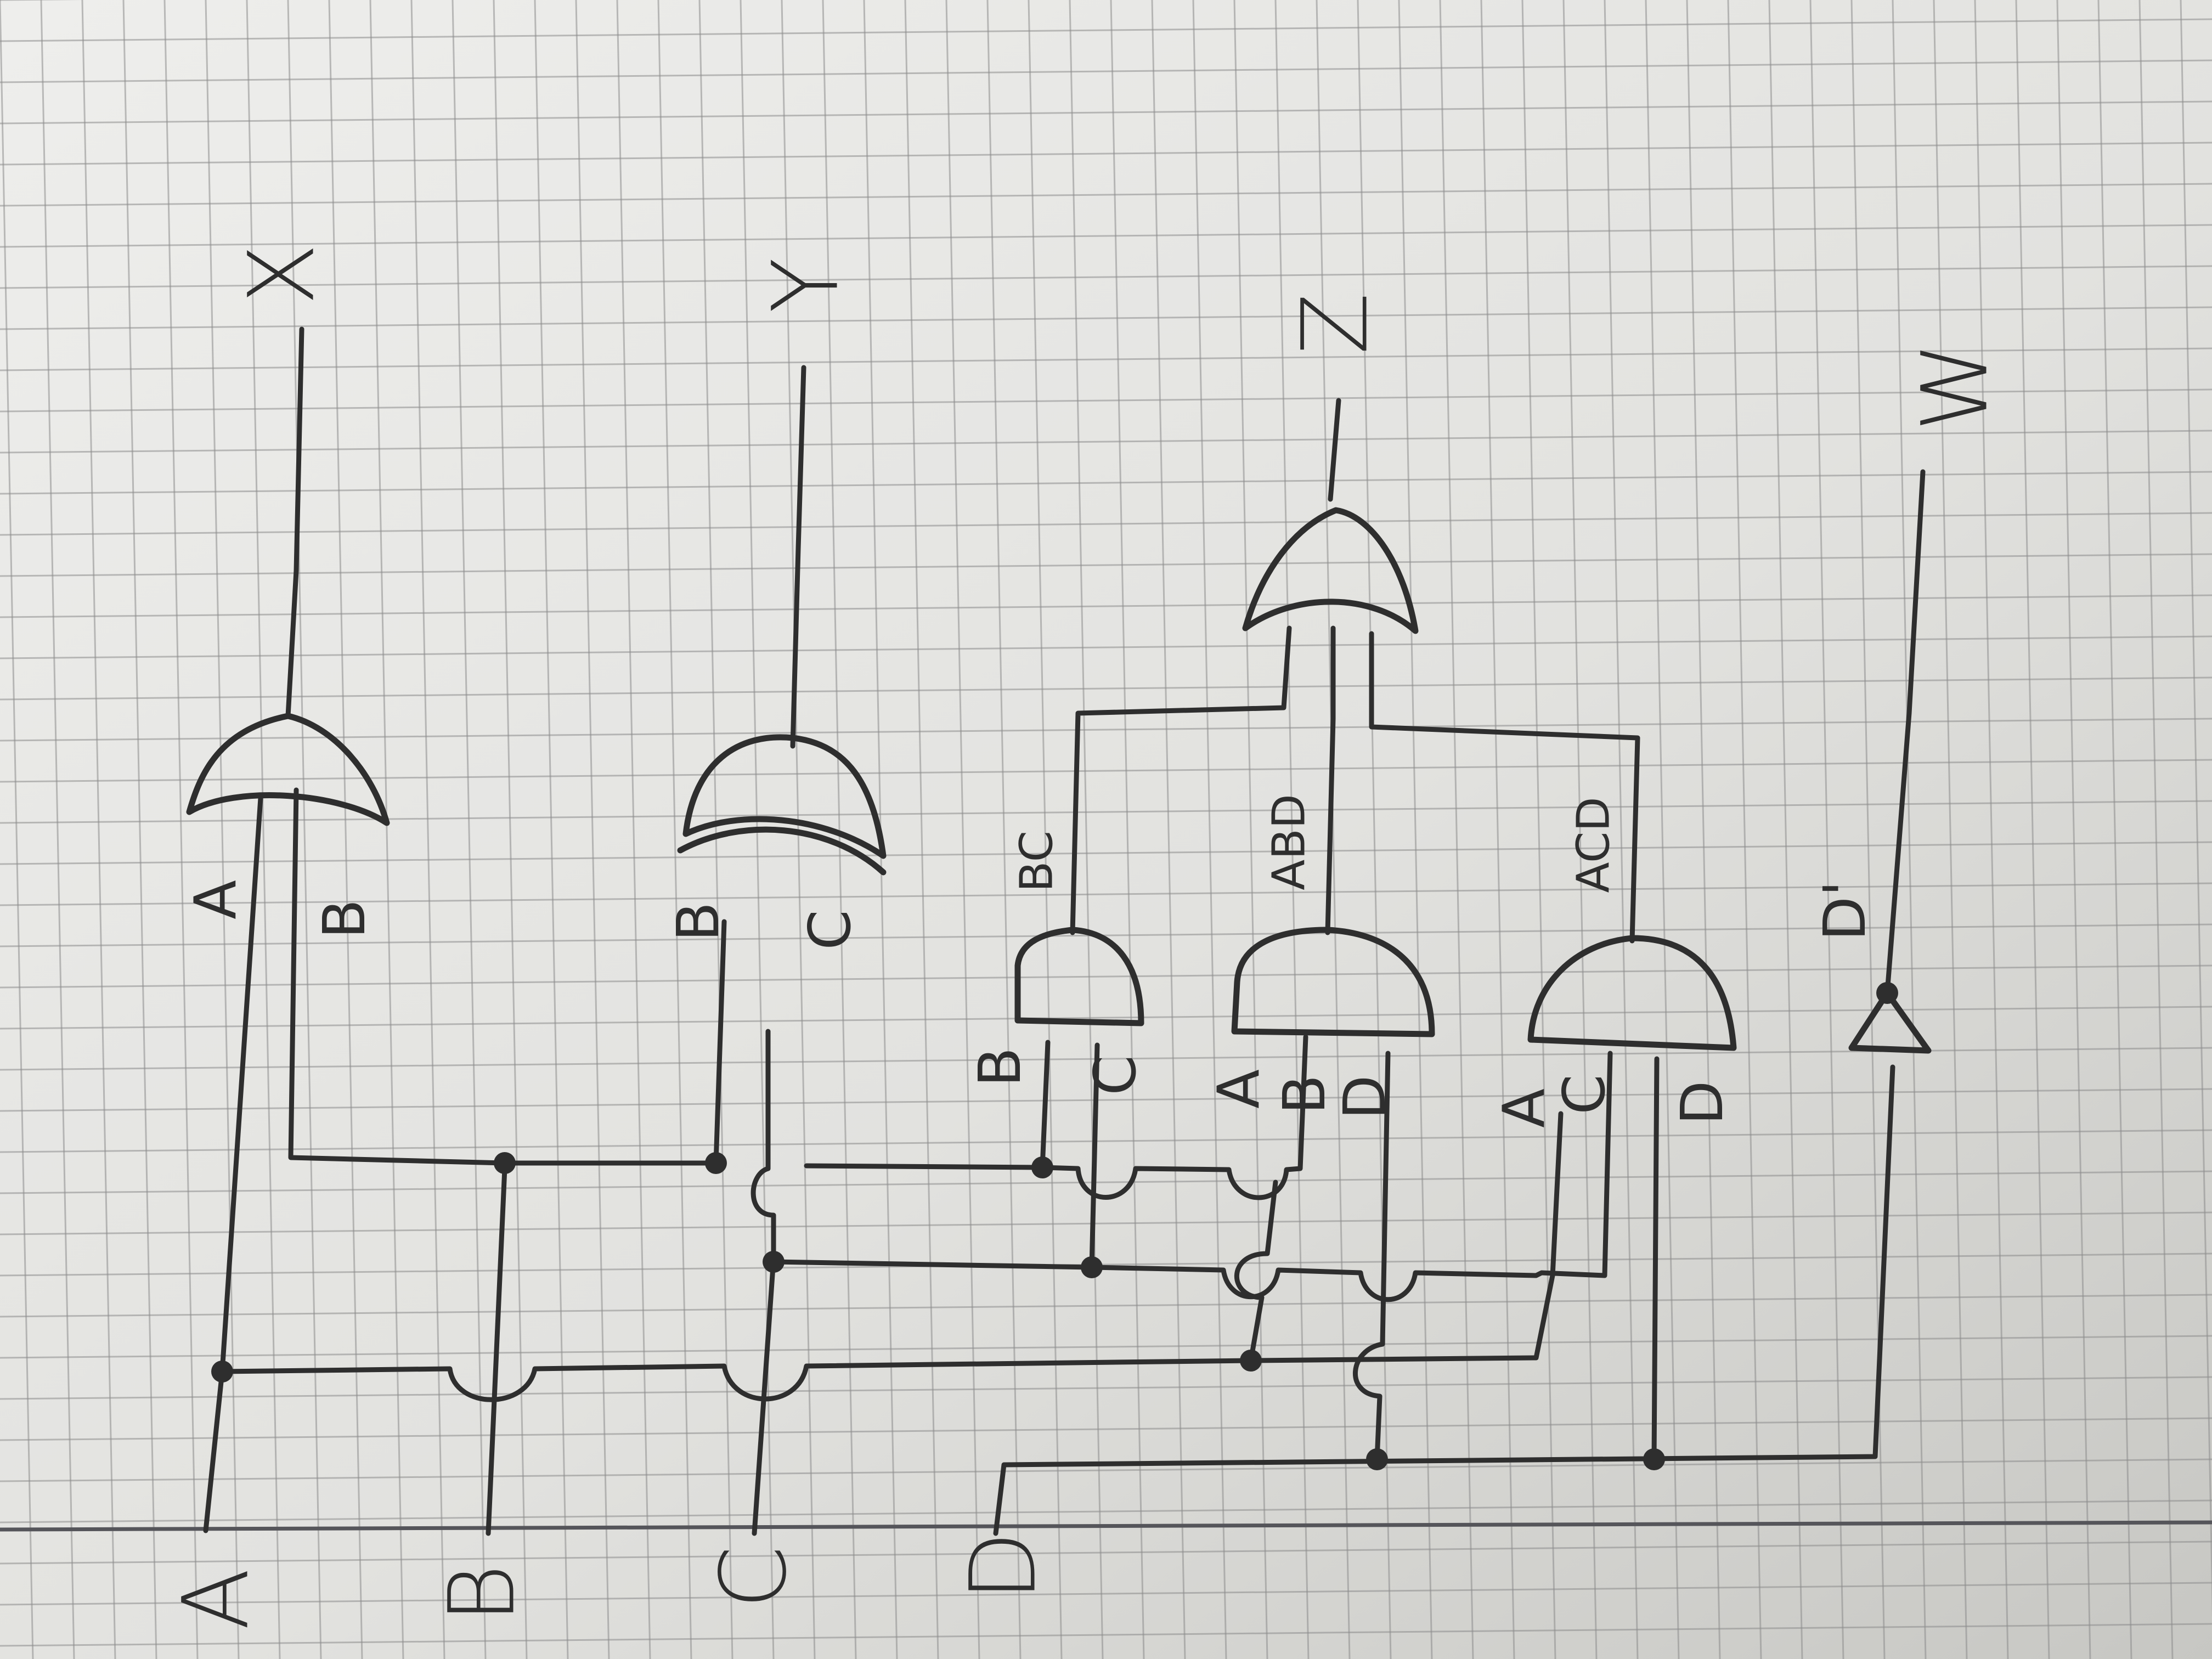  Describe the element at coordinates (1956, 387) in the screenshot. I see `output-label-w: W` at that location.